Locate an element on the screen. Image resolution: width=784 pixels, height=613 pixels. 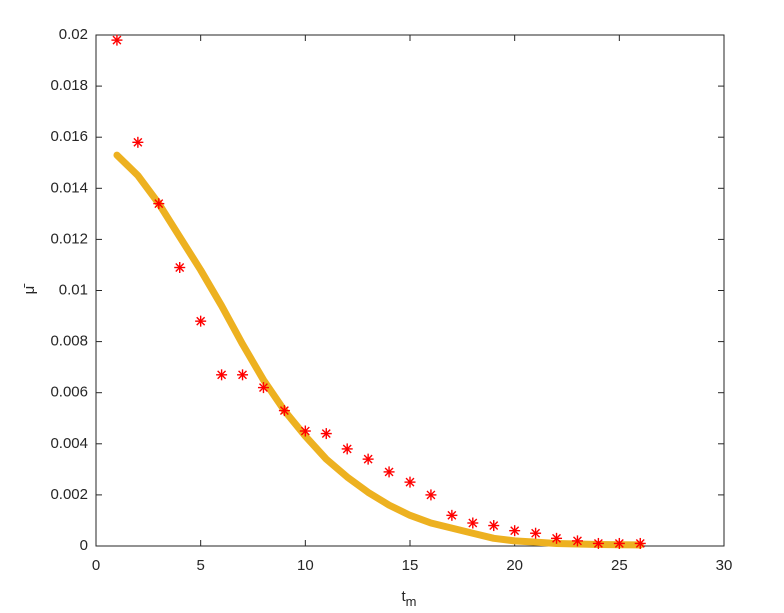
x-axis-label: tm is located at coordinates (408, 598).